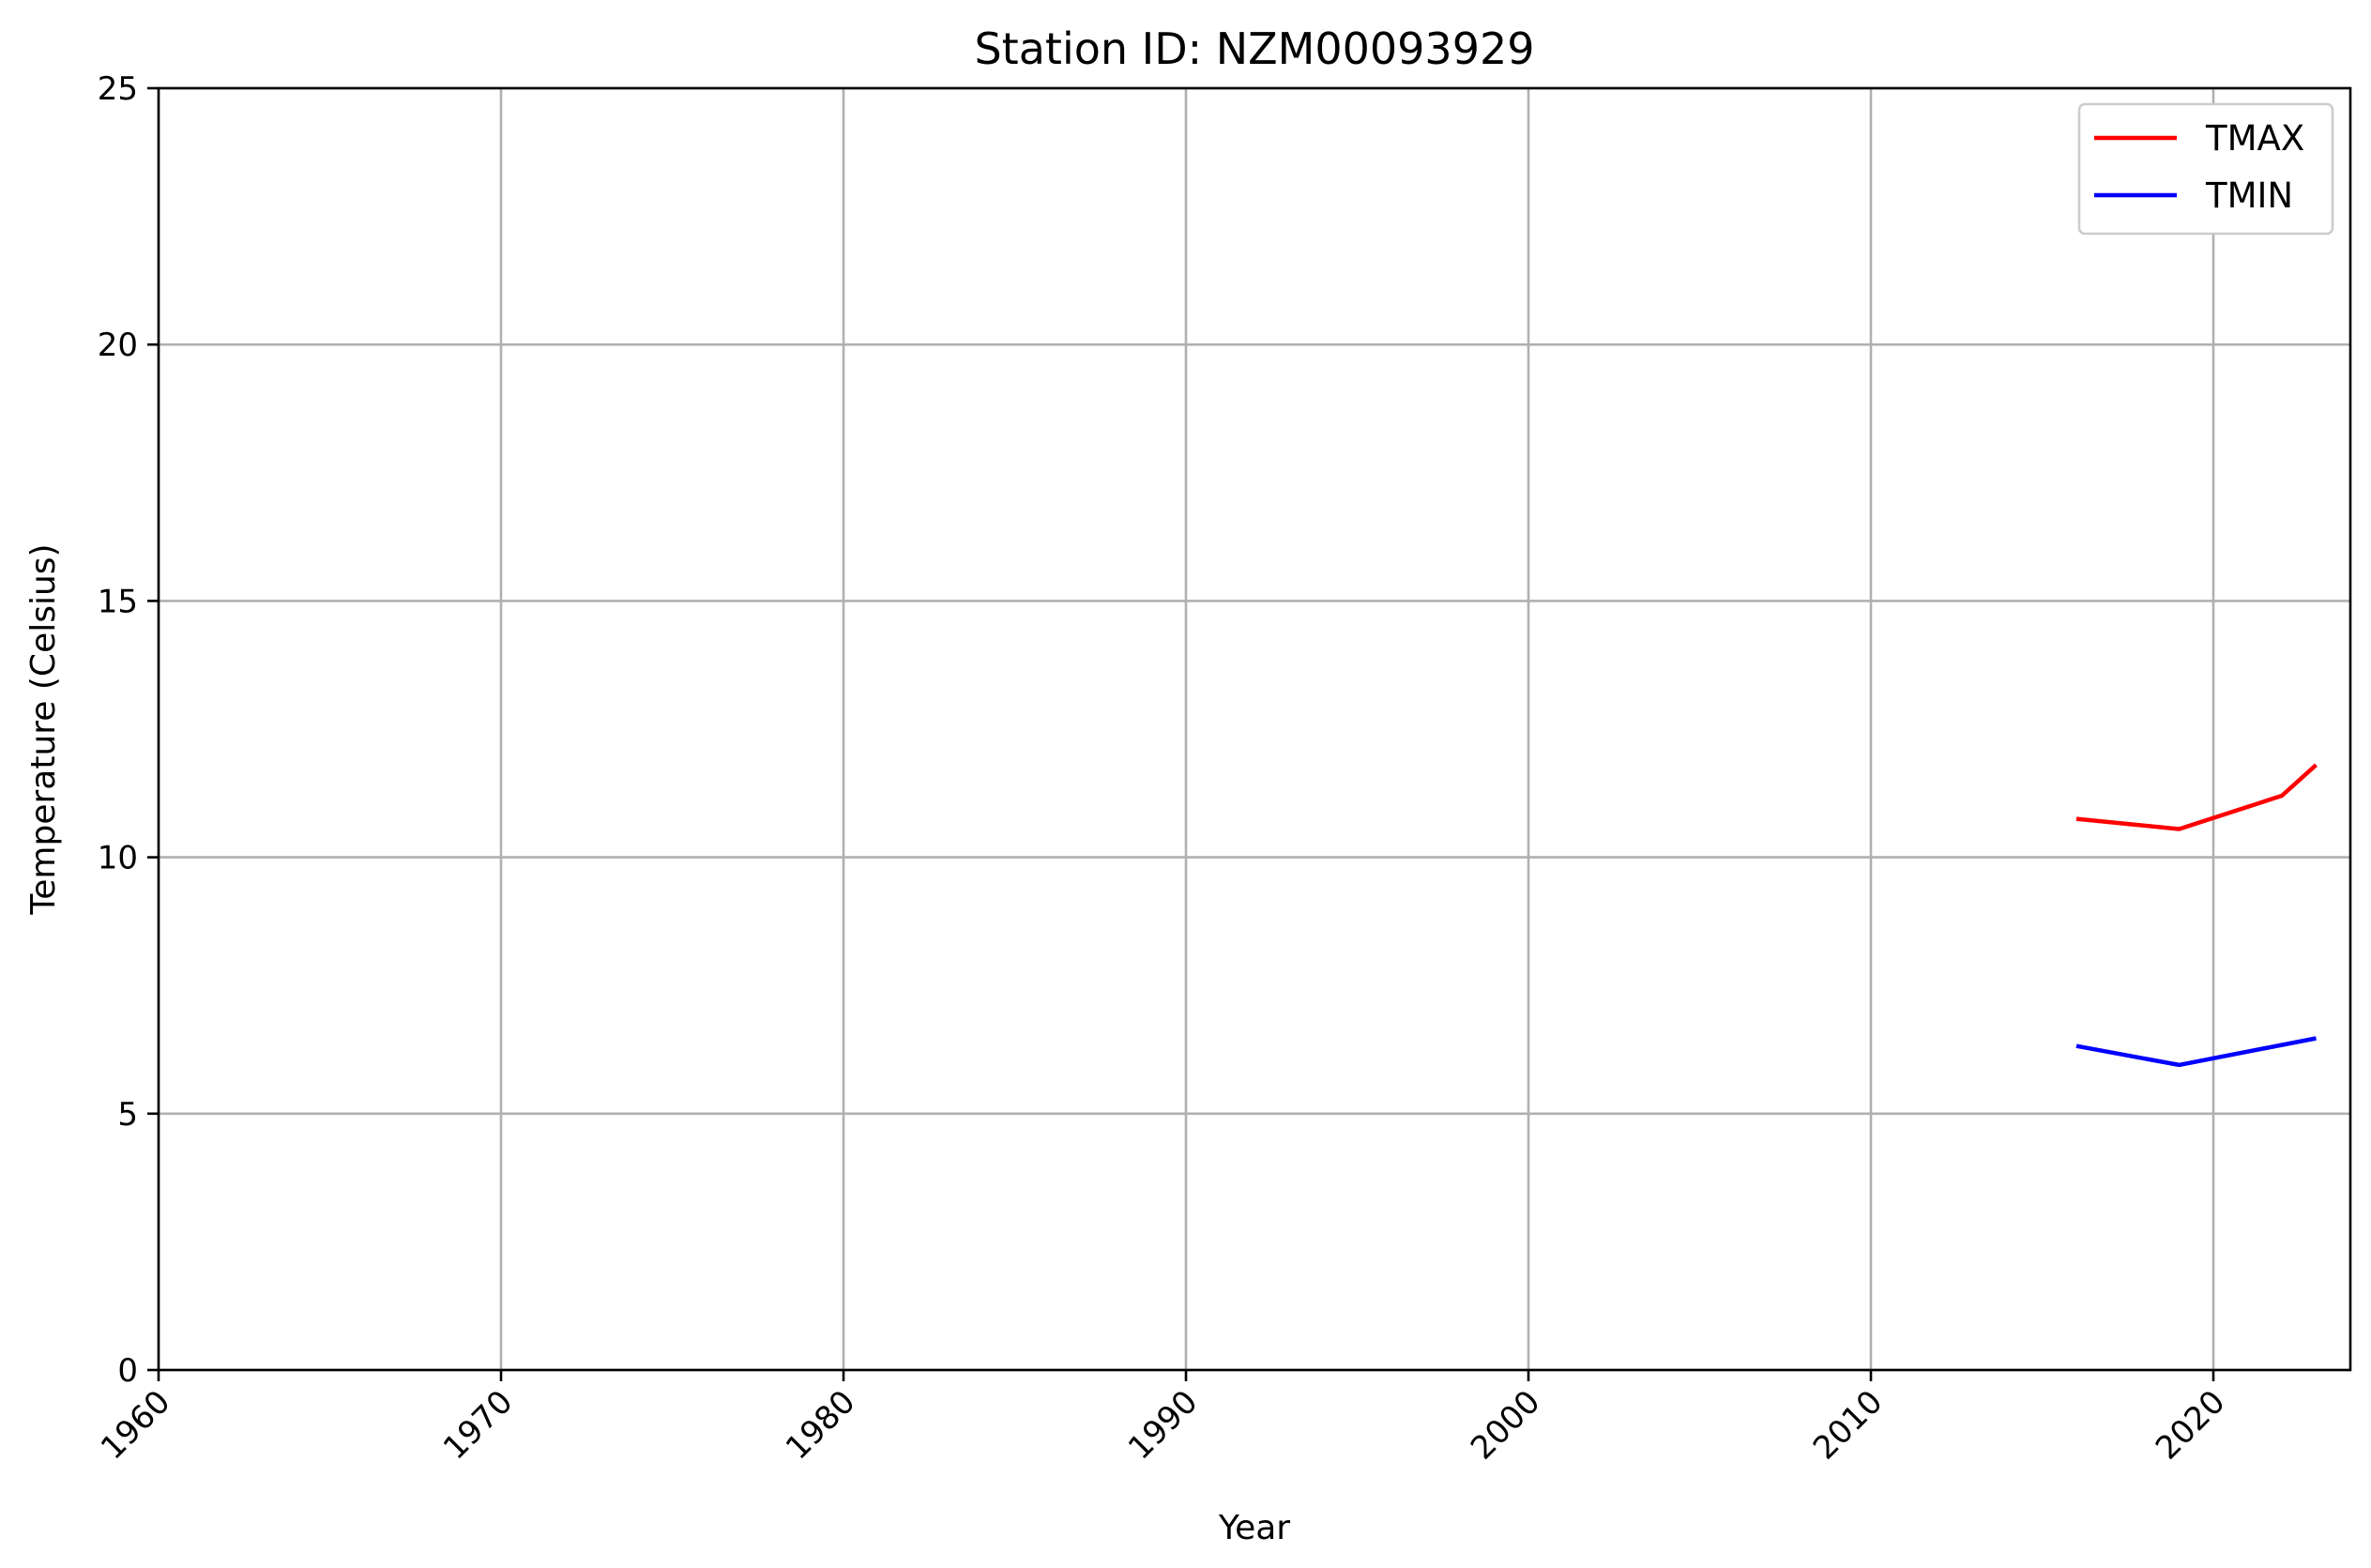  What do you see at coordinates (118, 601) in the screenshot?
I see `y-tick-label: 15` at bounding box center [118, 601].